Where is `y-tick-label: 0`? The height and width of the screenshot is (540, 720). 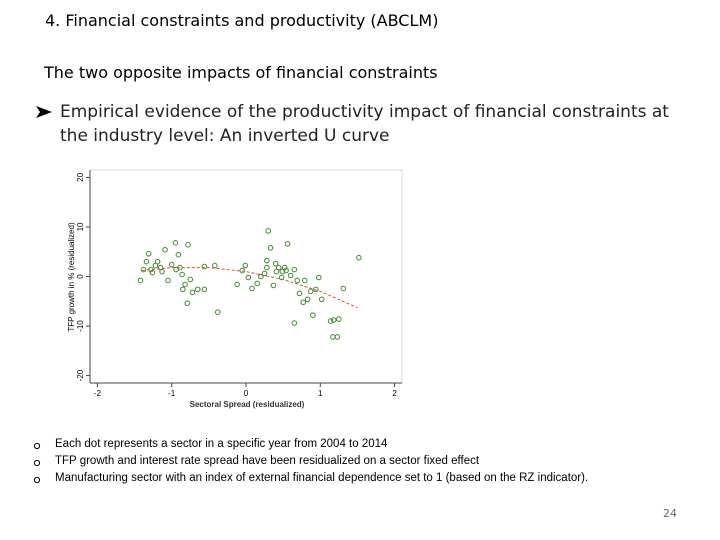
y-tick-label: 0 is located at coordinates (80, 276).